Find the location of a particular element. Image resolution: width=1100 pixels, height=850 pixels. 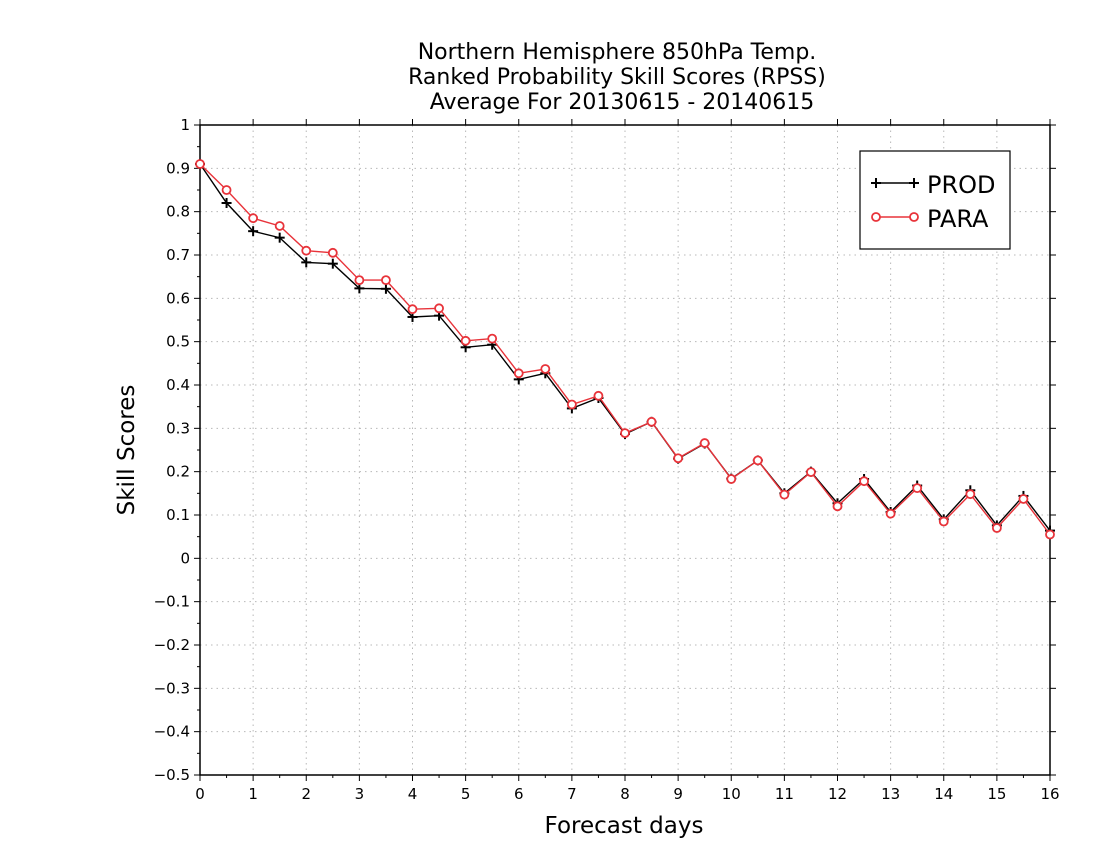

y-tick-label: 0.7 is located at coordinates (178, 255).